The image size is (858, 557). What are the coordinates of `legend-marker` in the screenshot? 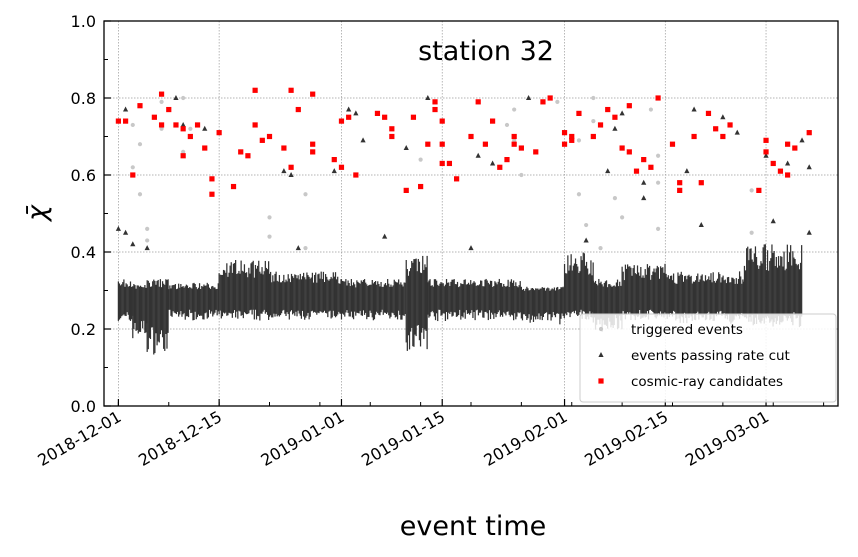 It's located at (601, 354).